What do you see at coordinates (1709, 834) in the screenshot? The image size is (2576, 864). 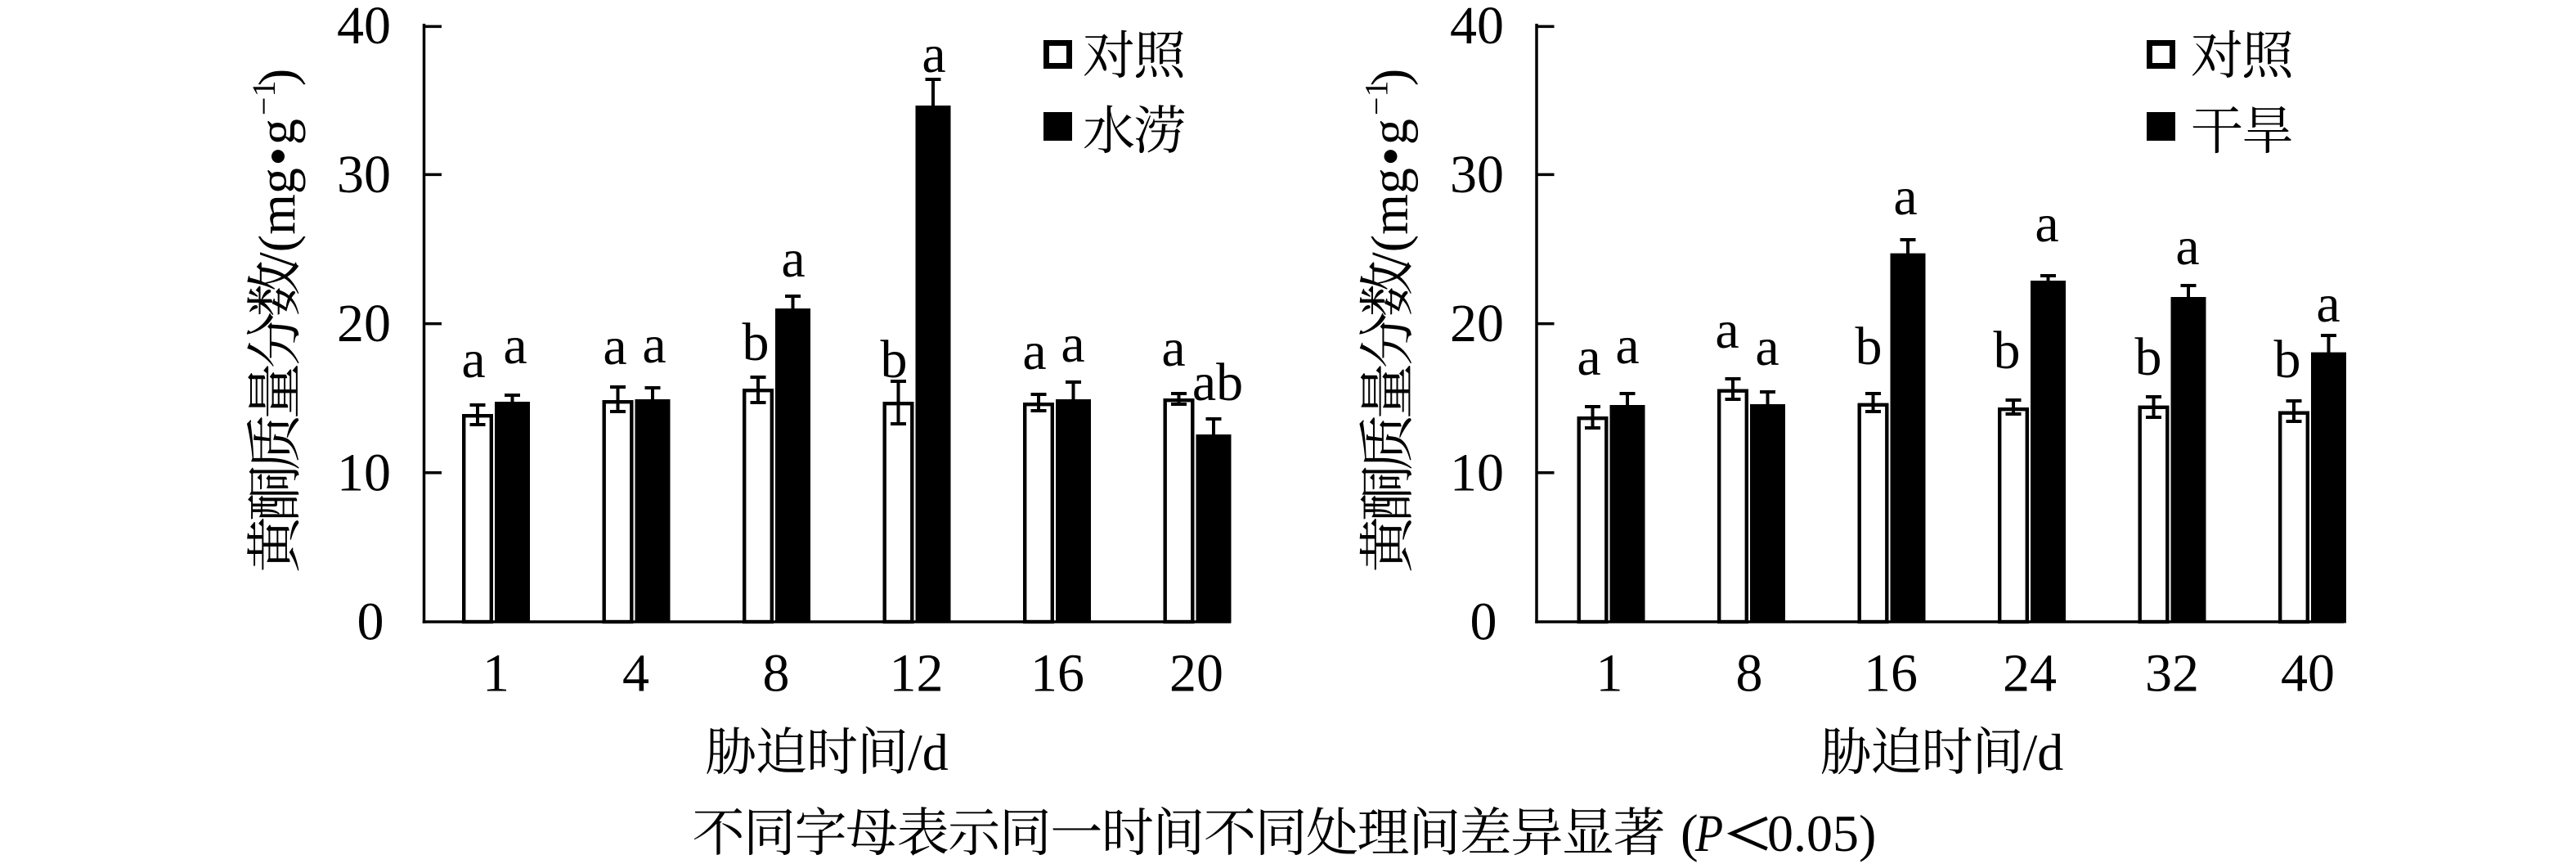 I see `svg-text: P` at bounding box center [1709, 834].